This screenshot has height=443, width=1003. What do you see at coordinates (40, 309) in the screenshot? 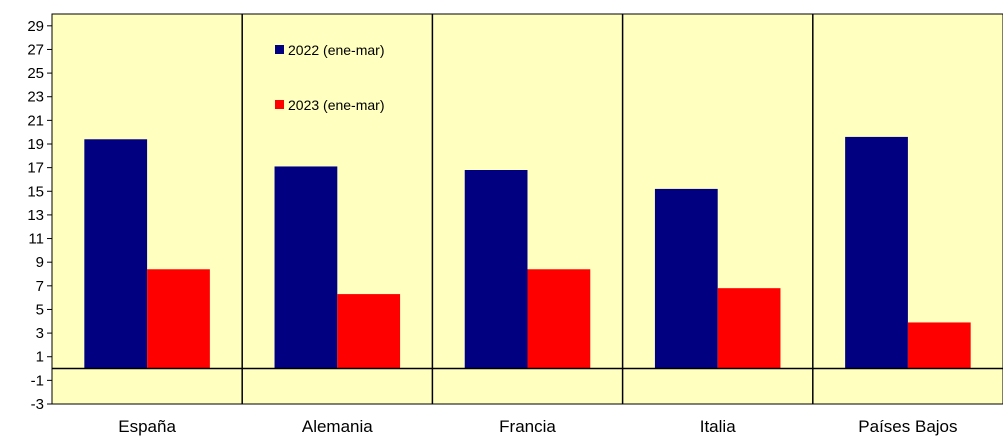
I see `y-tick-label: 5` at bounding box center [40, 309].